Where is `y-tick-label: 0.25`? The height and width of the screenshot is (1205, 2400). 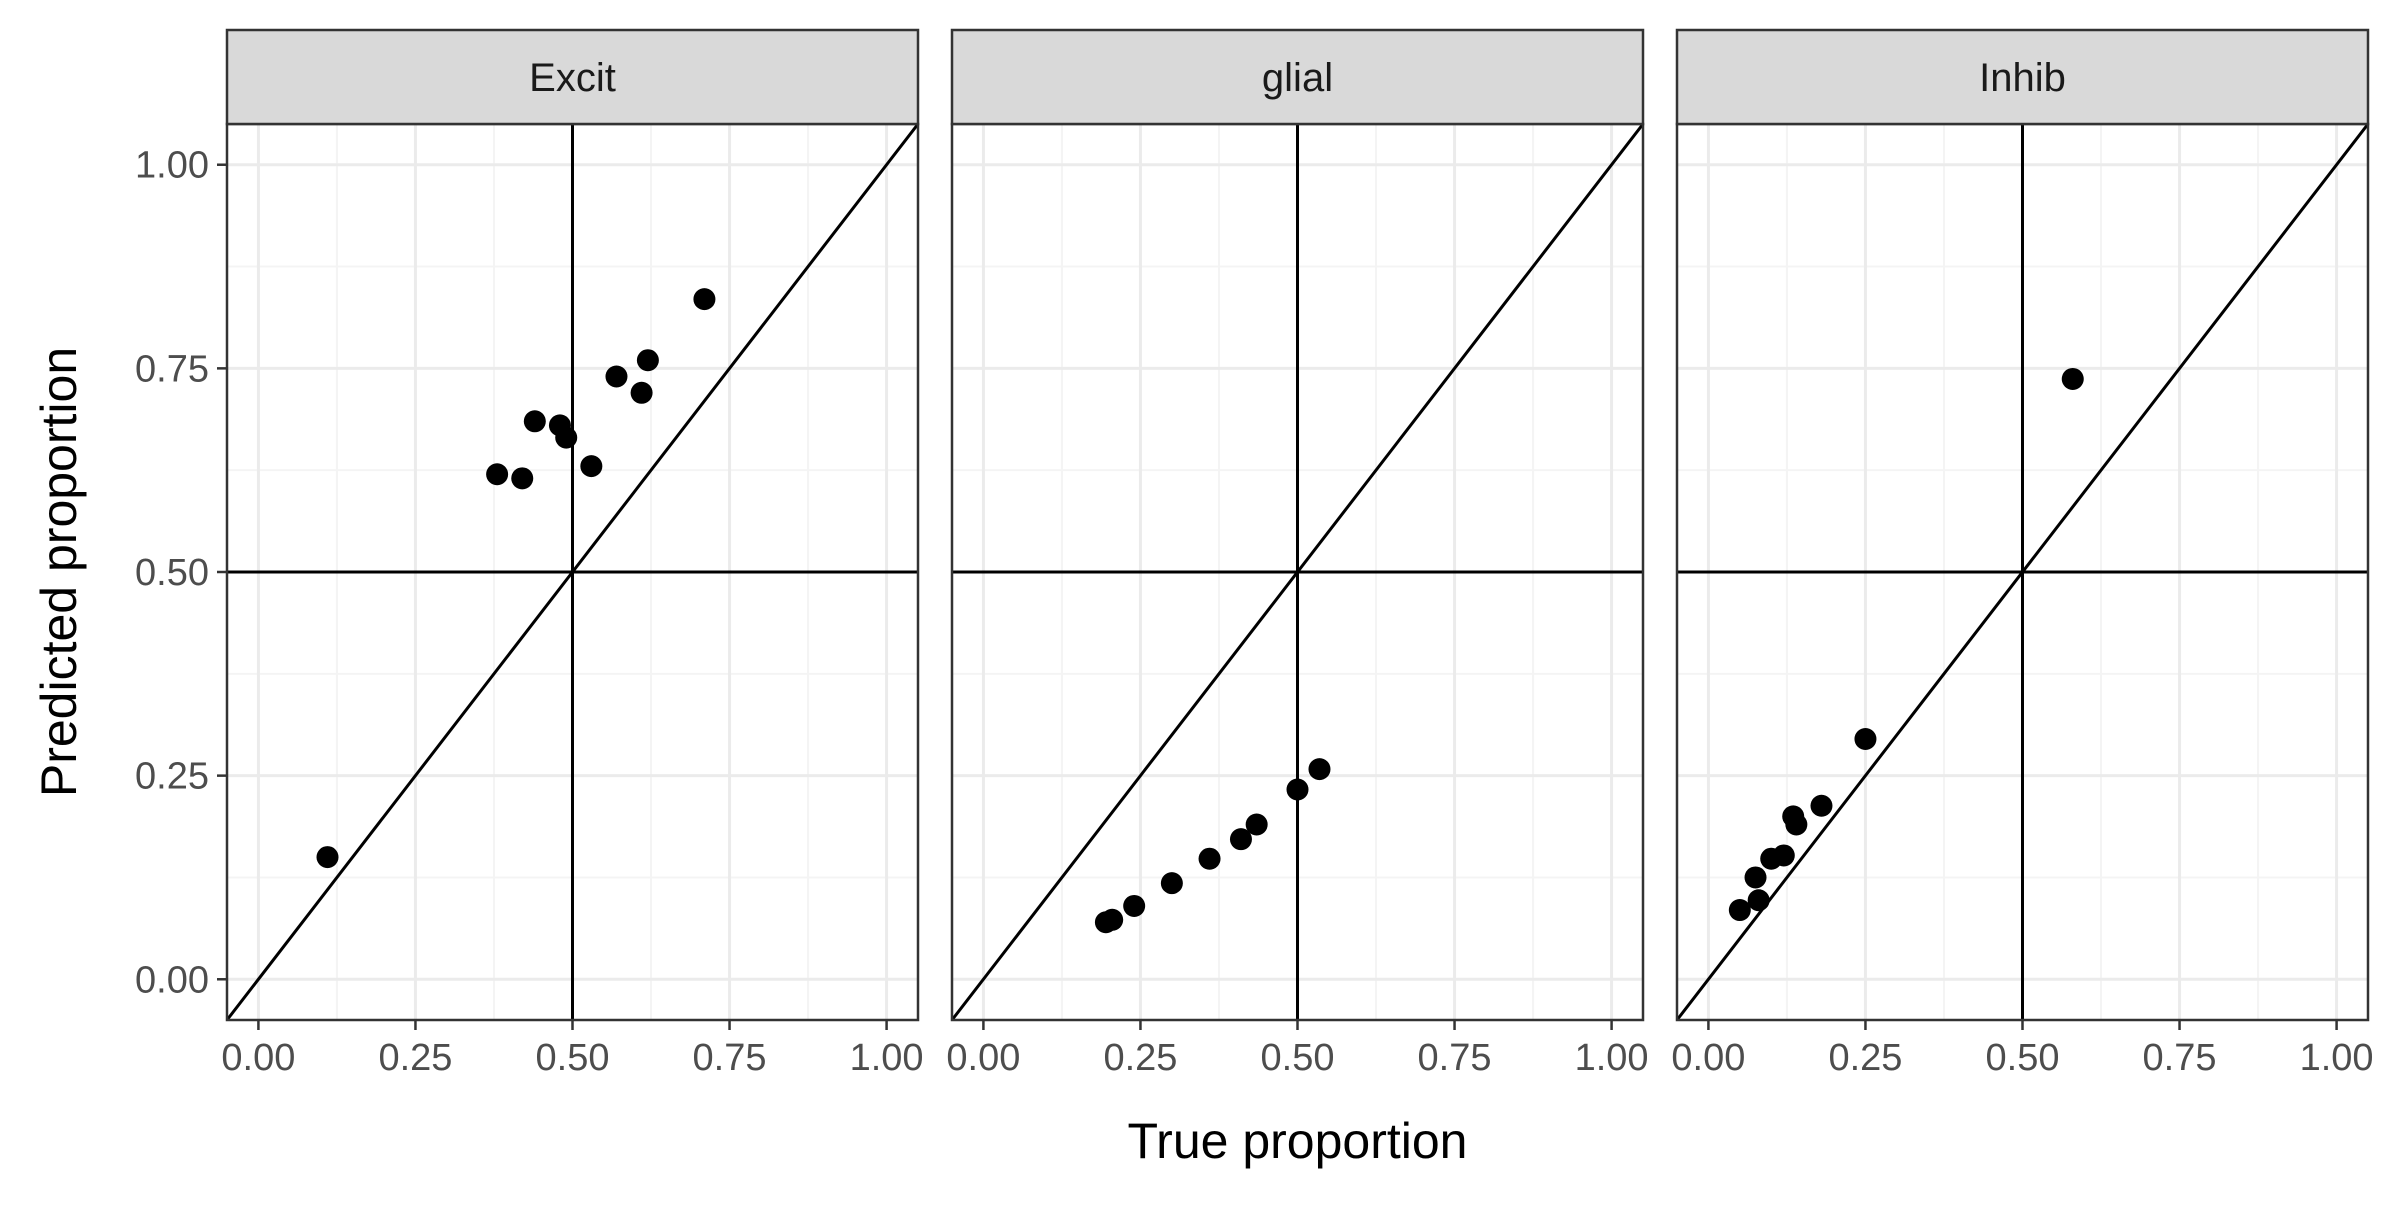 y-tick-label: 0.25 is located at coordinates (172, 777).